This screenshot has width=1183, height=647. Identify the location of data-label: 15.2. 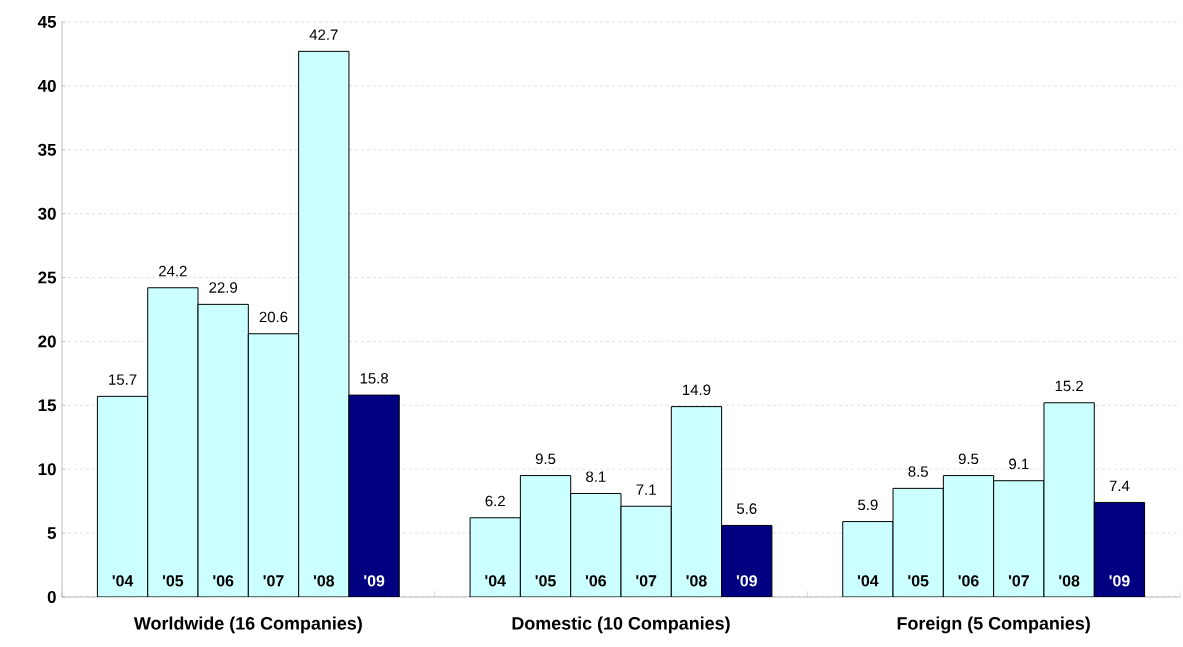
(1069, 386).